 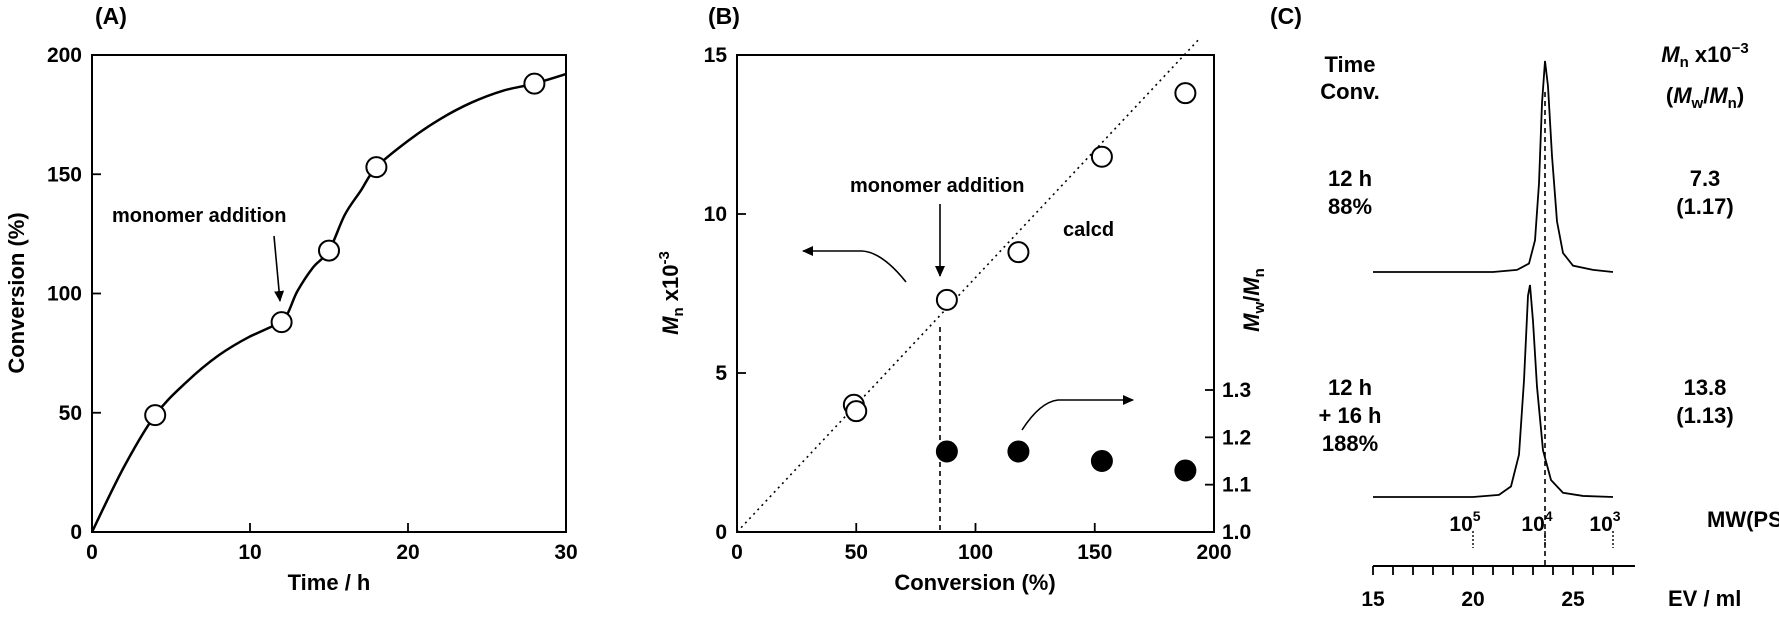 What do you see at coordinates (279, 268) in the screenshot?
I see `panel-a-annotation-arrow` at bounding box center [279, 268].